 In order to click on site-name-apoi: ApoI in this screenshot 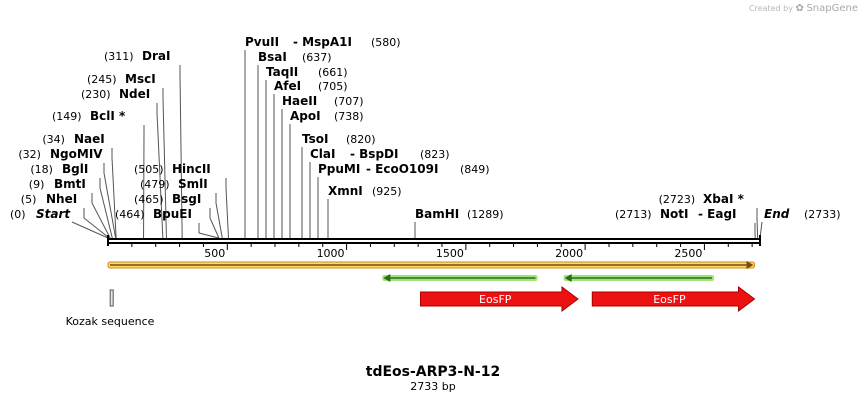, I will do `click(305, 116)`.